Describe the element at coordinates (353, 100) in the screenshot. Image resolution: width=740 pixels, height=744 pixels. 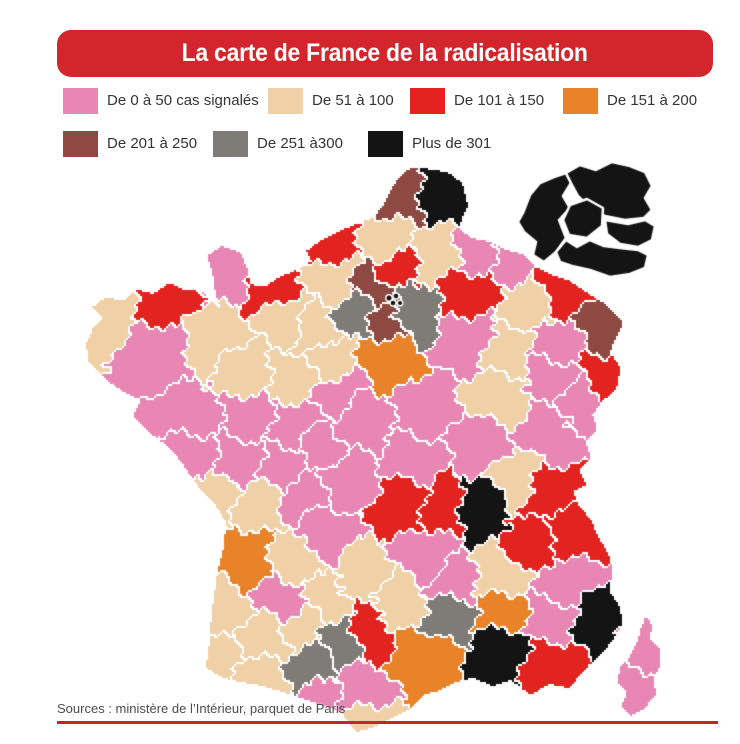
I see `legend-label: De 51 à 100` at that location.